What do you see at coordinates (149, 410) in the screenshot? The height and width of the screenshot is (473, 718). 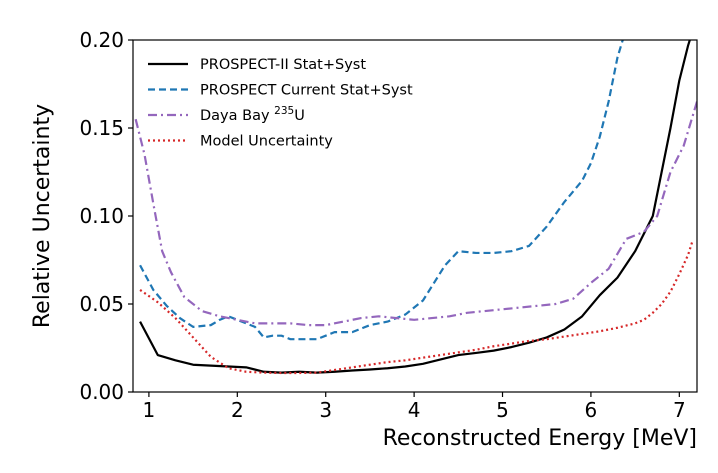 I see `x-tick-label: 1` at bounding box center [149, 410].